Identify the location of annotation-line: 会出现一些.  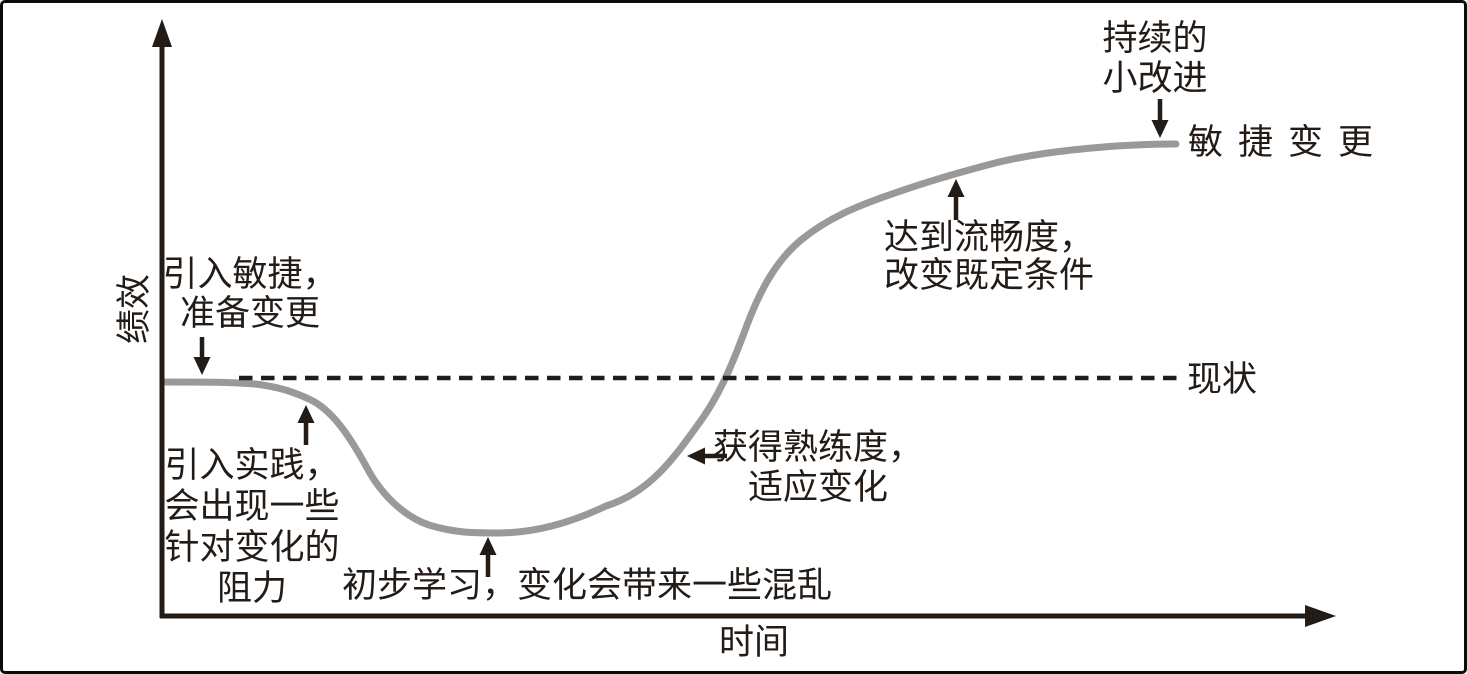
(252, 506).